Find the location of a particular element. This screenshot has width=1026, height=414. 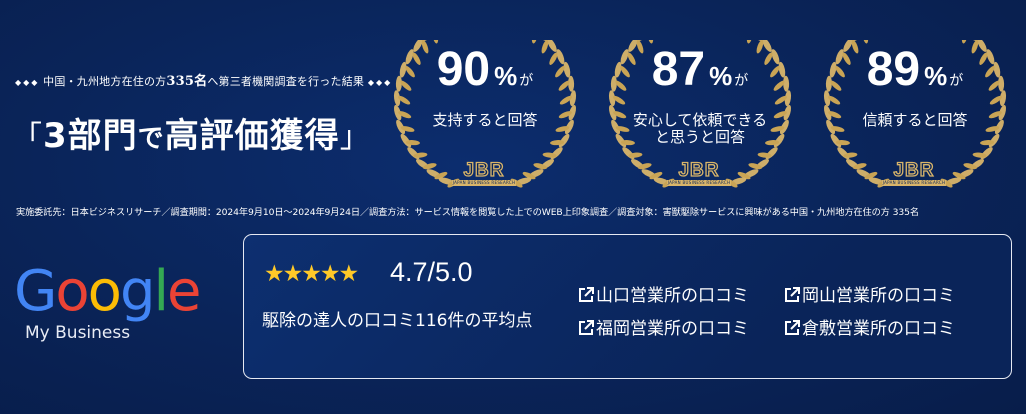

badge-description: 安心して依頼できると思うと回答 is located at coordinates (700, 128).